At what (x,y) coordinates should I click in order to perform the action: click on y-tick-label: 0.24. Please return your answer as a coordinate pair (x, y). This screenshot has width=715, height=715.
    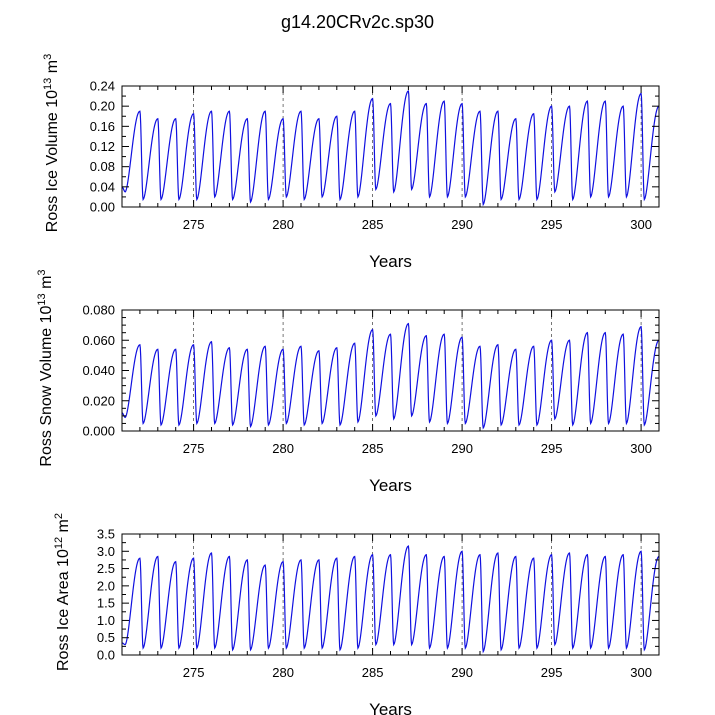
    Looking at the image, I should click on (102, 86).